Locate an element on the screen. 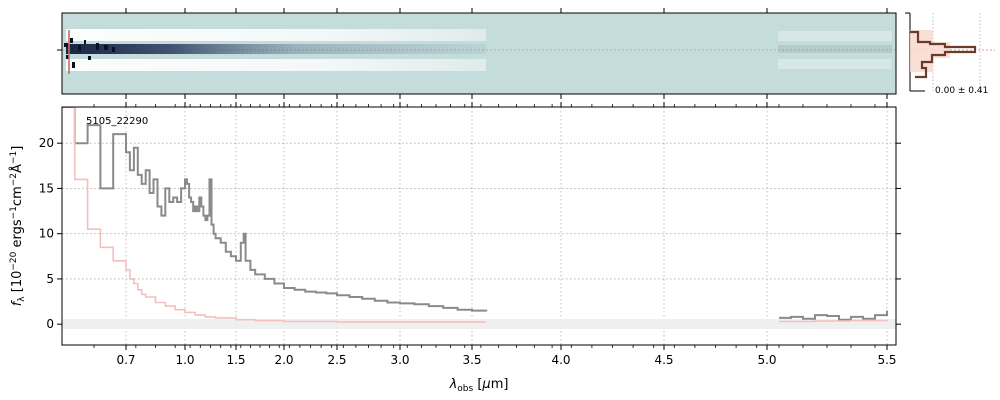  histogram-panel: 0.00 ± 0.41 is located at coordinates (950, 54).